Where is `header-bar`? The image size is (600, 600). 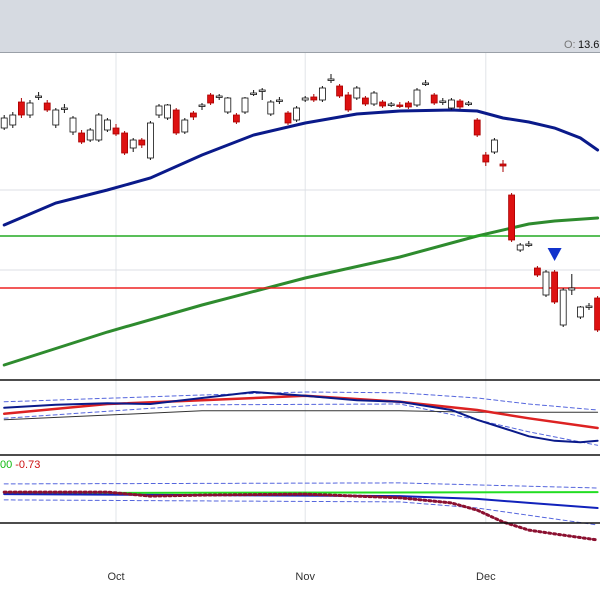
header-bar is located at coordinates (300, 26).